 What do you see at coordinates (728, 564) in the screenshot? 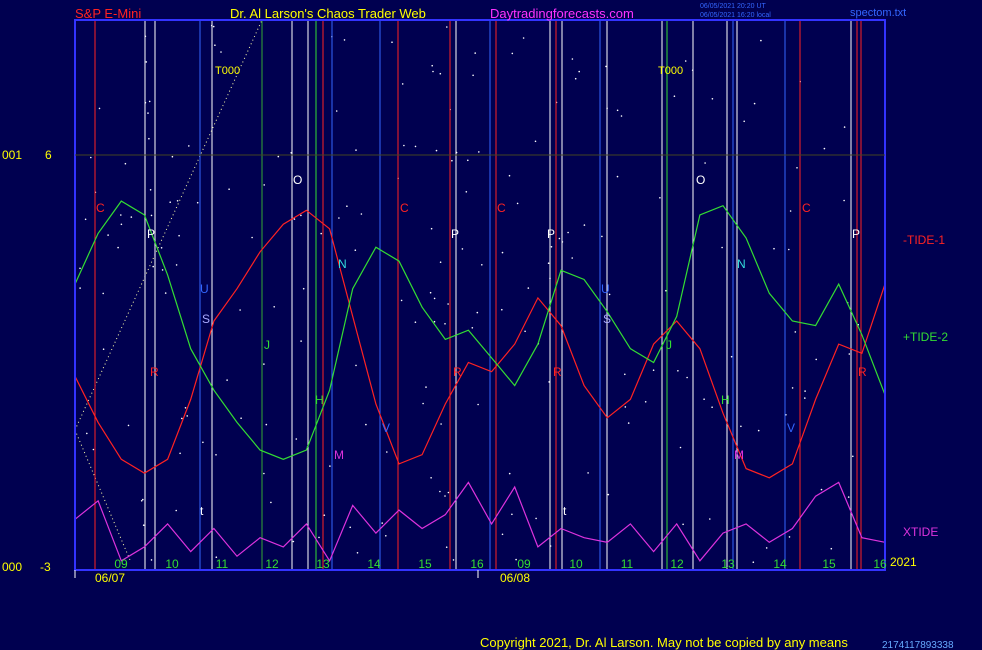
I see `hour-tick-label: 13` at bounding box center [728, 564].